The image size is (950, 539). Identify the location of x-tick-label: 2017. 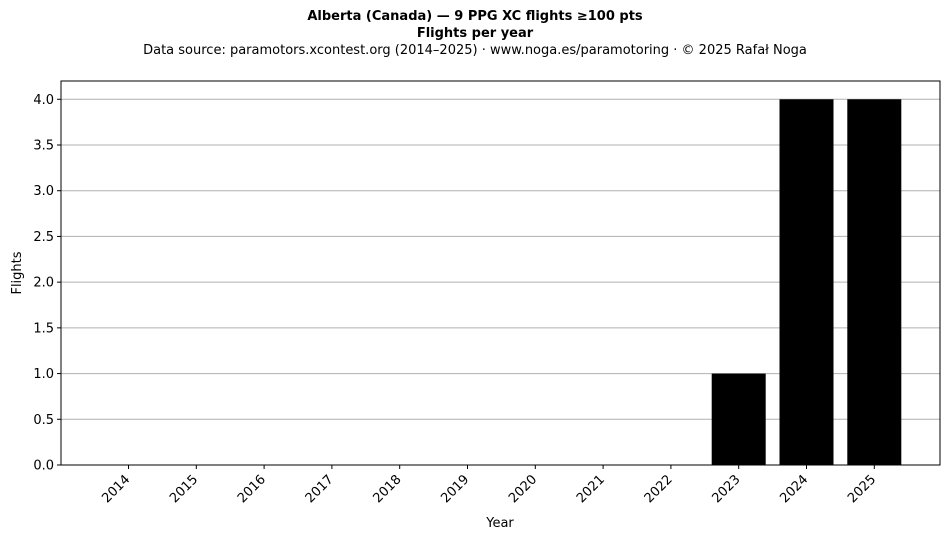
(320, 489).